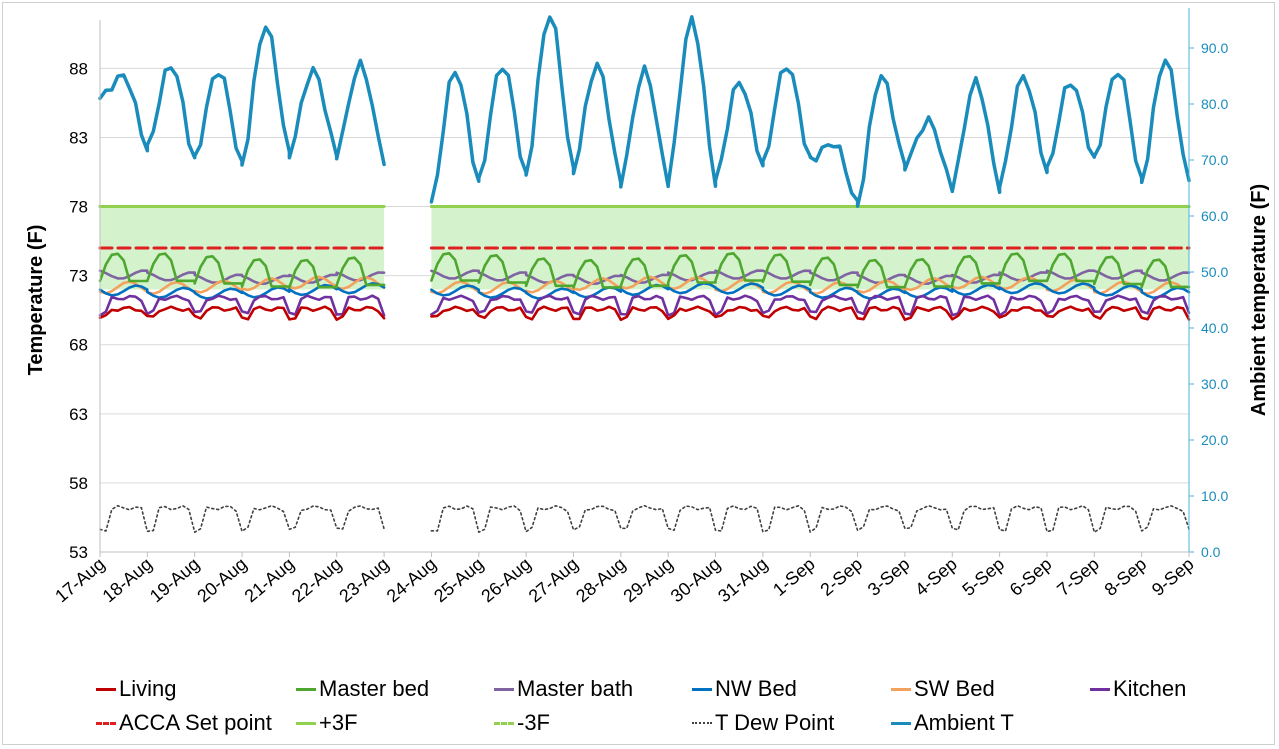 The width and height of the screenshot is (1279, 749). What do you see at coordinates (127, 580) in the screenshot?
I see `x-tick-label: 18-Aug` at bounding box center [127, 580].